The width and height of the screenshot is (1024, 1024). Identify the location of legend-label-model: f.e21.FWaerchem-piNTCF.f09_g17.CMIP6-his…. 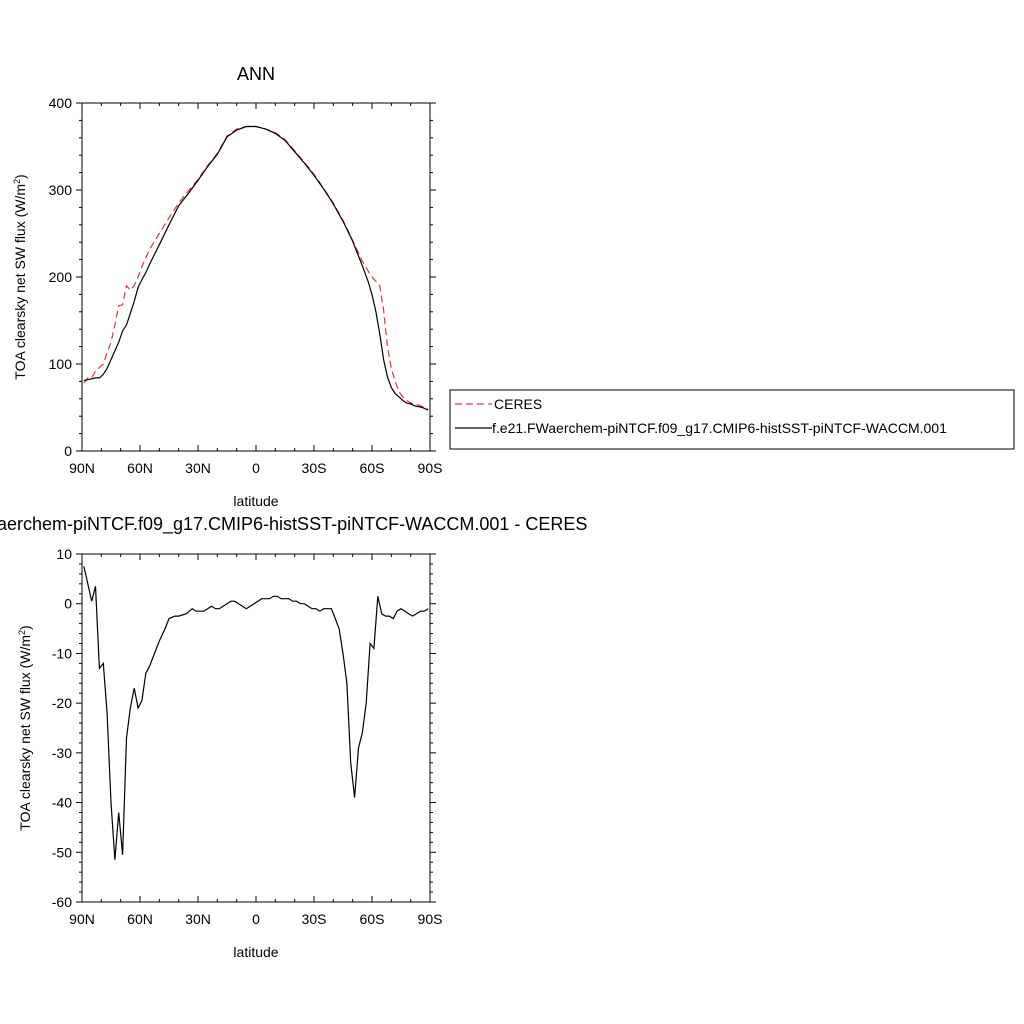
(719, 428).